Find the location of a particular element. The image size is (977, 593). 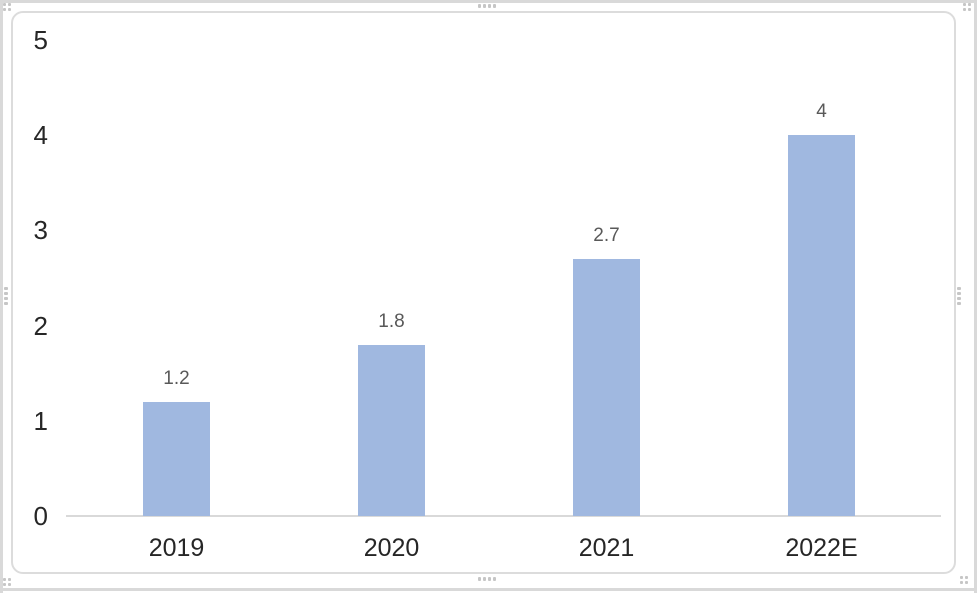

selection-handle-top-right is located at coordinates (967, 7).